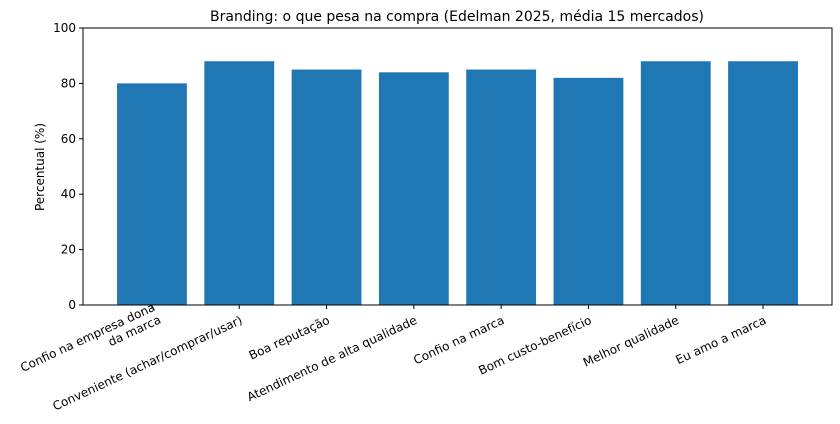 The width and height of the screenshot is (840, 424). I want to click on y-axis-label: Percentual (%), so click(40, 167).